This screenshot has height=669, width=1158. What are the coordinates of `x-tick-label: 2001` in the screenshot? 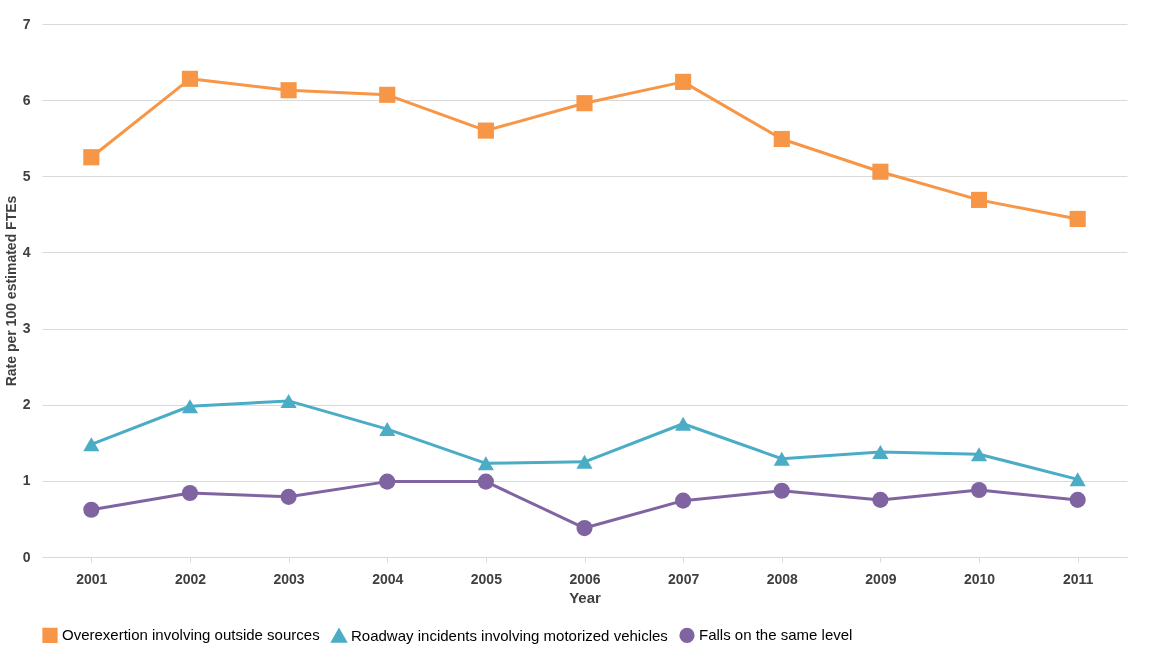 It's located at (92, 578).